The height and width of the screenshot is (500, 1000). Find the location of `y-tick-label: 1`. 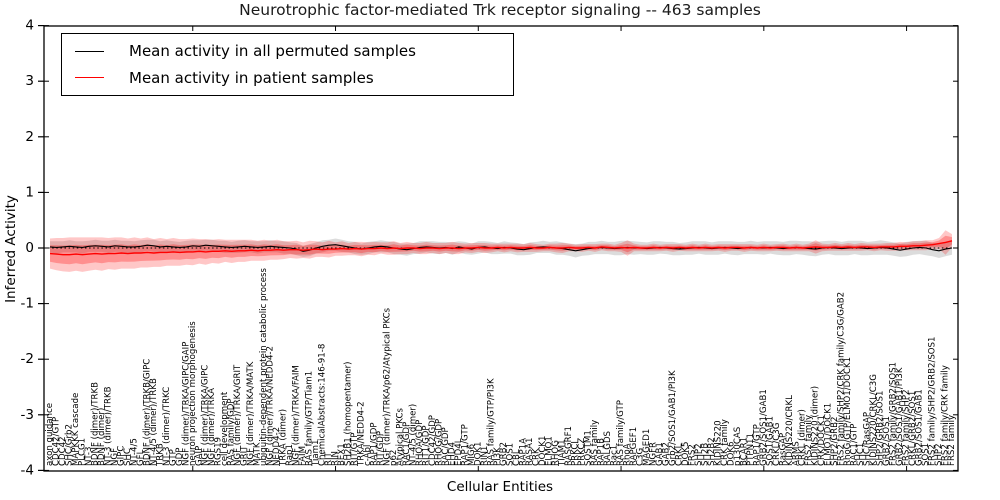

y-tick-label: 1 is located at coordinates (29, 192).